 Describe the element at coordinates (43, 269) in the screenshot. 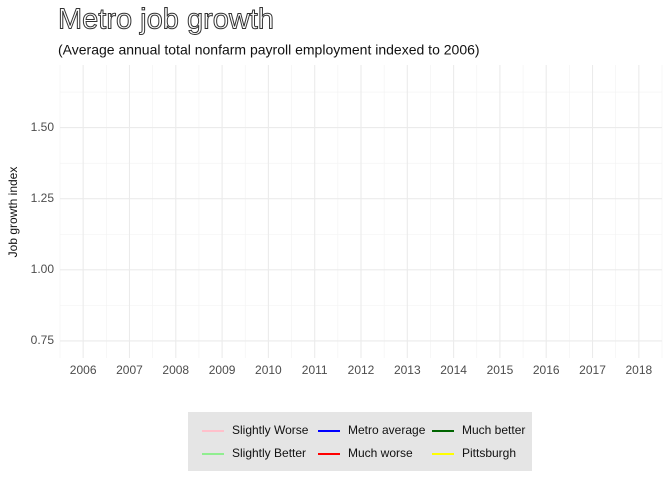

I see `y-tick-label: 1.00` at that location.